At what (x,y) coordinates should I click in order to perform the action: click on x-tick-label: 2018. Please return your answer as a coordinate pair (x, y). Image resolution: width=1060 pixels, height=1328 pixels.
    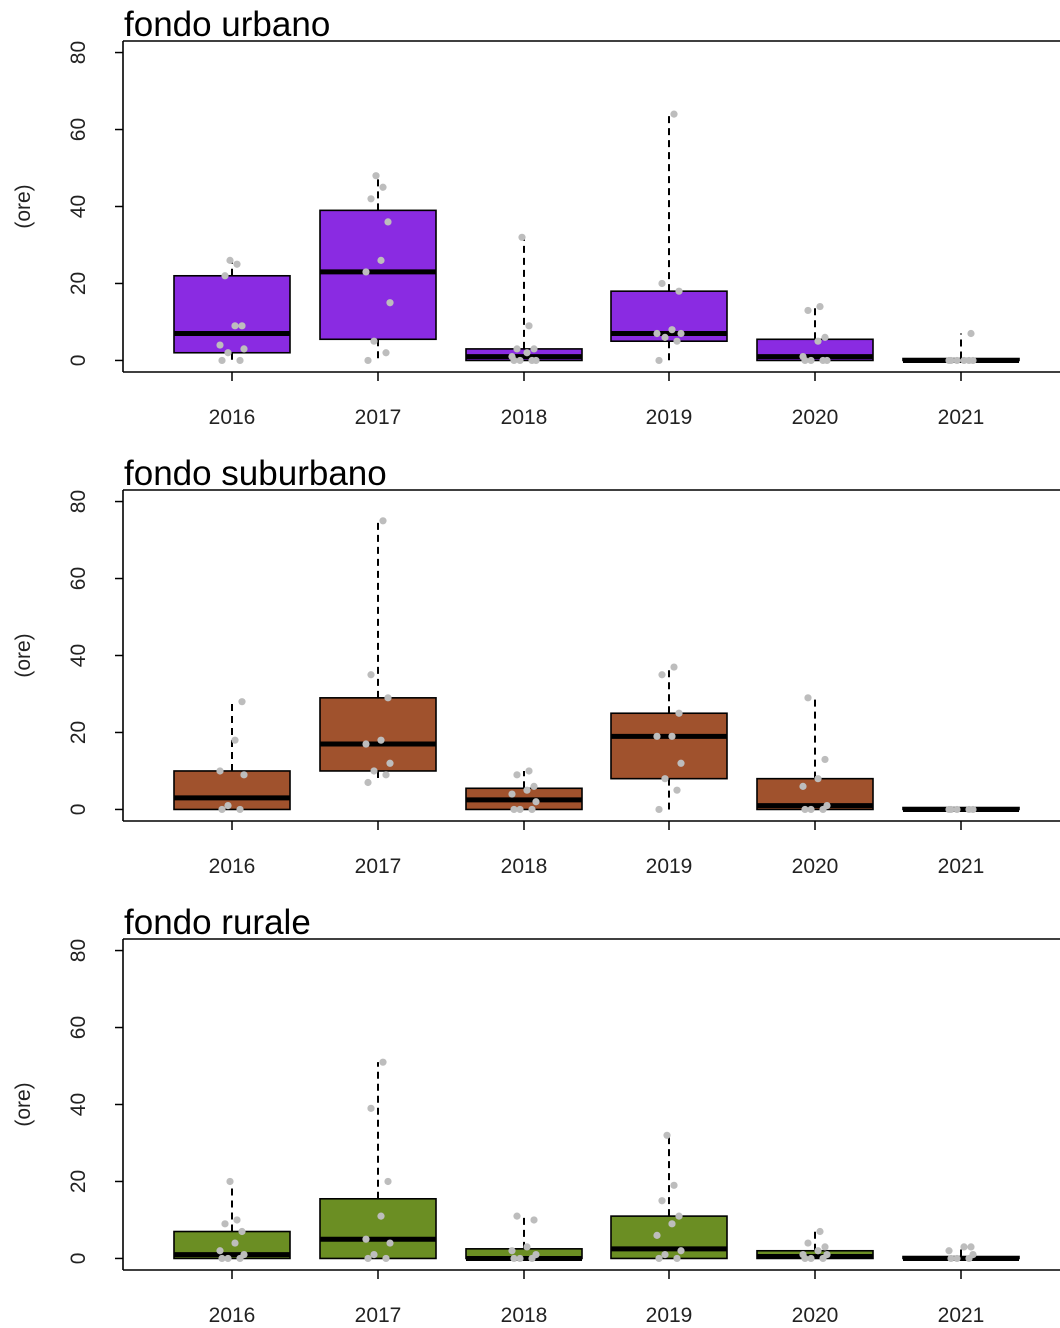
    Looking at the image, I should click on (524, 866).